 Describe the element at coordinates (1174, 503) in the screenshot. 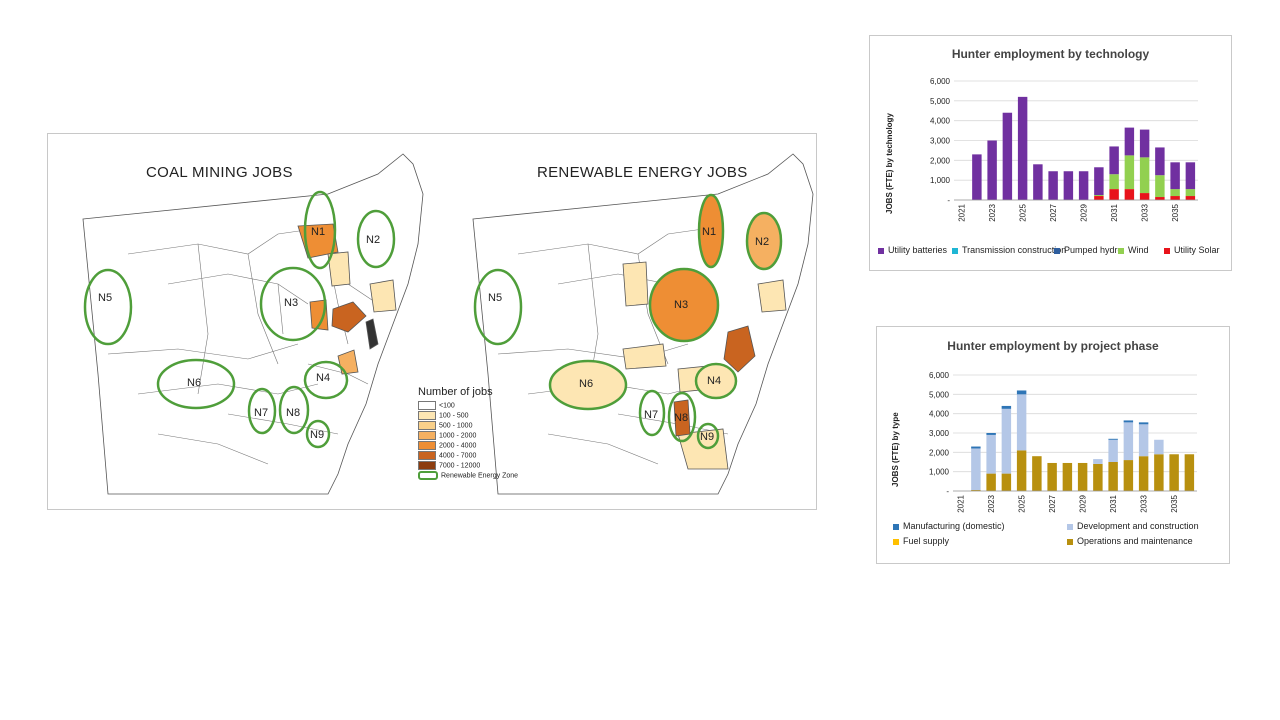

I see `x-tick-label: 2035` at that location.